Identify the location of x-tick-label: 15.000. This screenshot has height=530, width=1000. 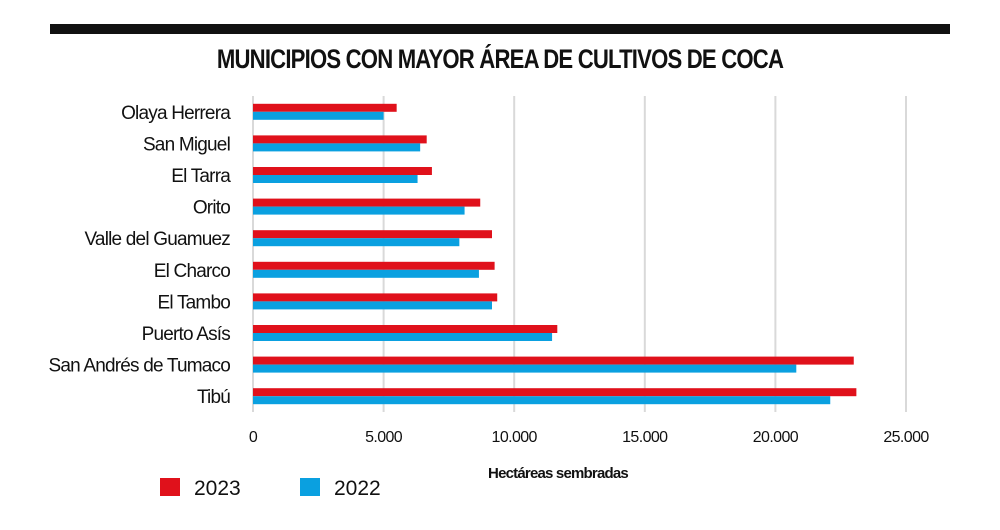
(645, 437).